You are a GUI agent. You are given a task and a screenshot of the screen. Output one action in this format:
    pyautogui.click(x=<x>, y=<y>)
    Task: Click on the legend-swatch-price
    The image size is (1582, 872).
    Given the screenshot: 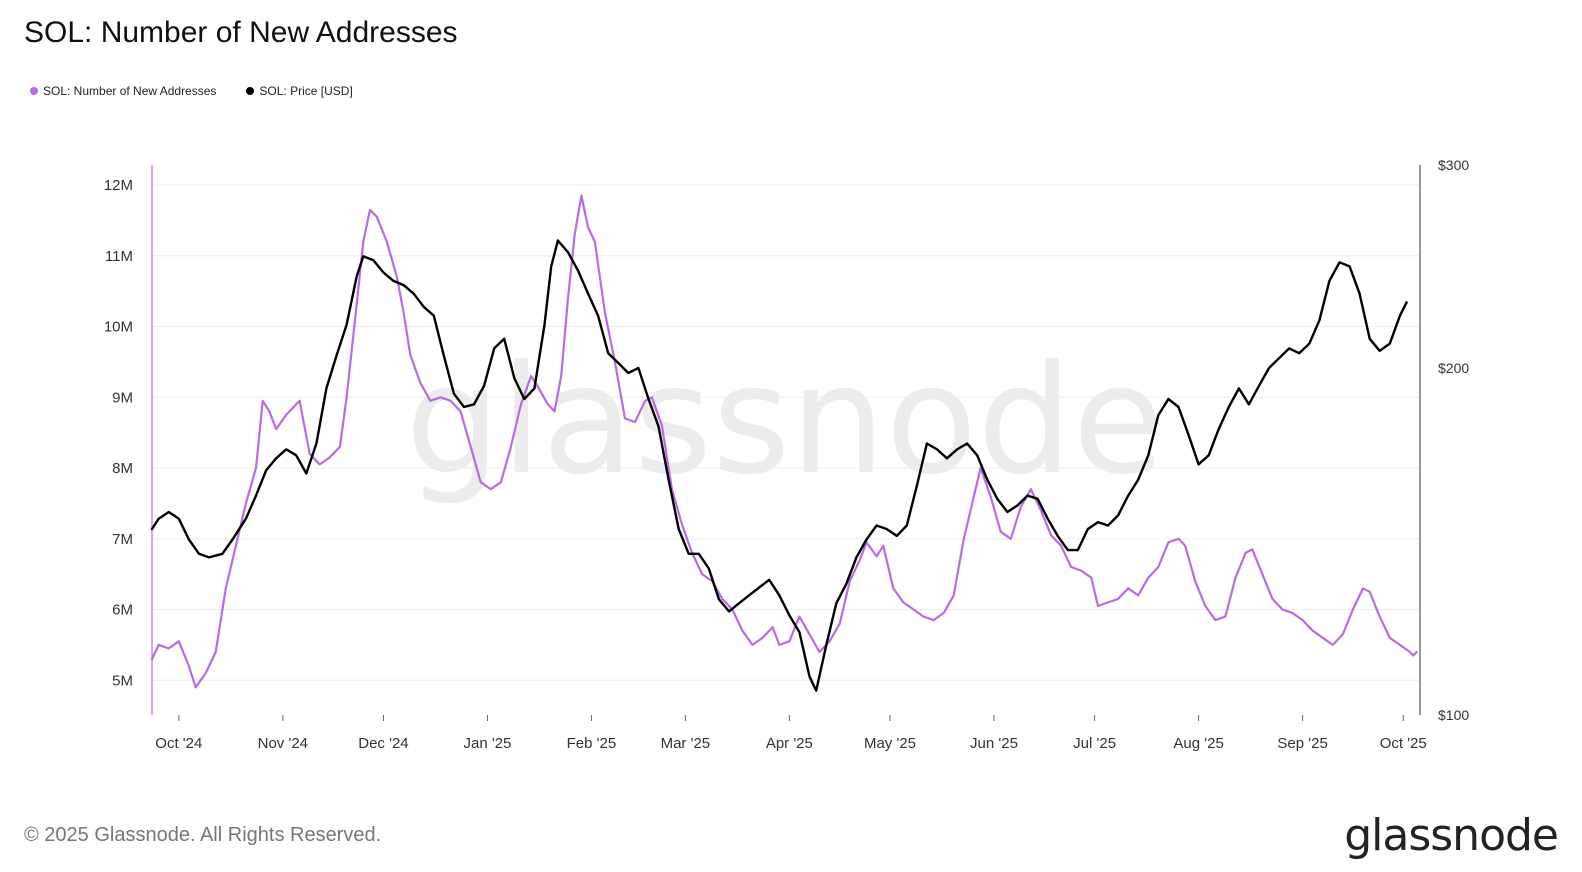 What is the action you would take?
    pyautogui.click(x=250, y=91)
    